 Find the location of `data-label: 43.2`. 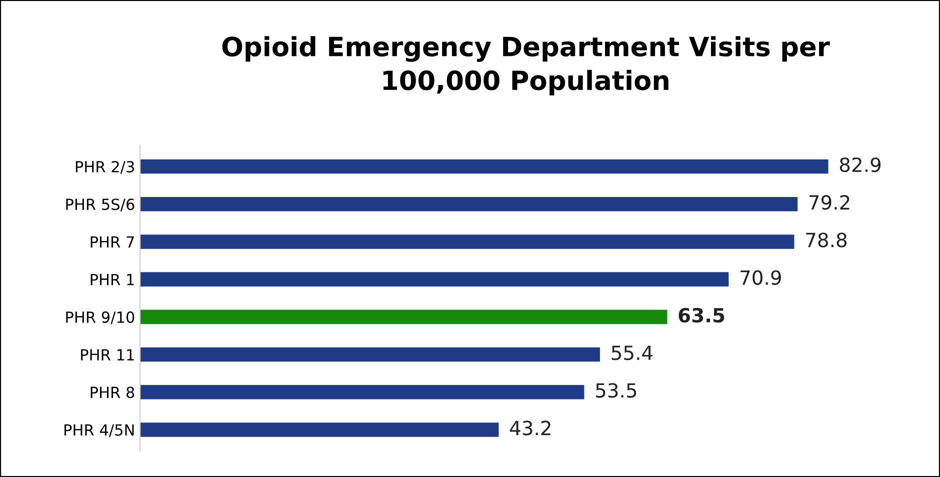

data-label: 43.2 is located at coordinates (530, 428).